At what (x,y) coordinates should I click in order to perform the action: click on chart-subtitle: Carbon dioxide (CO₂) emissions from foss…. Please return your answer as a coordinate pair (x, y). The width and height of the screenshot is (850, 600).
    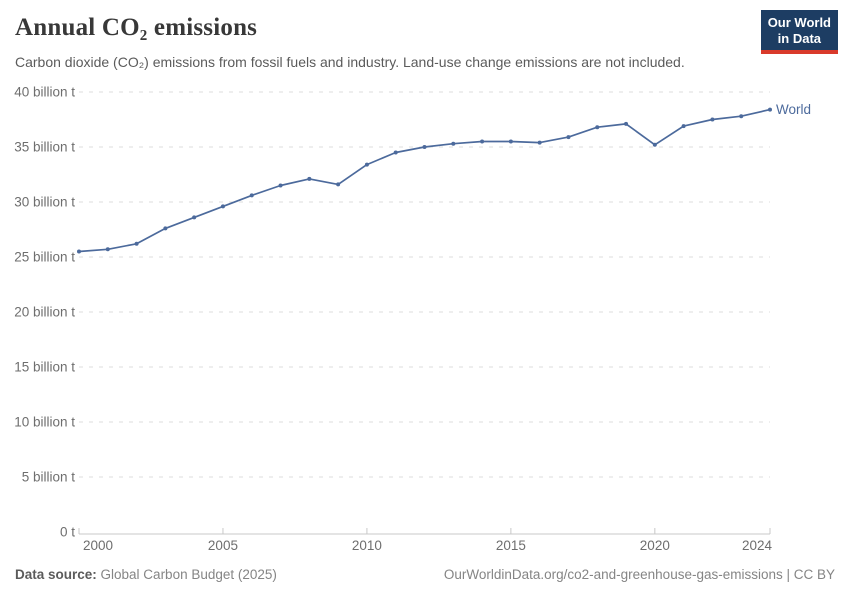
    Looking at the image, I should click on (350, 62).